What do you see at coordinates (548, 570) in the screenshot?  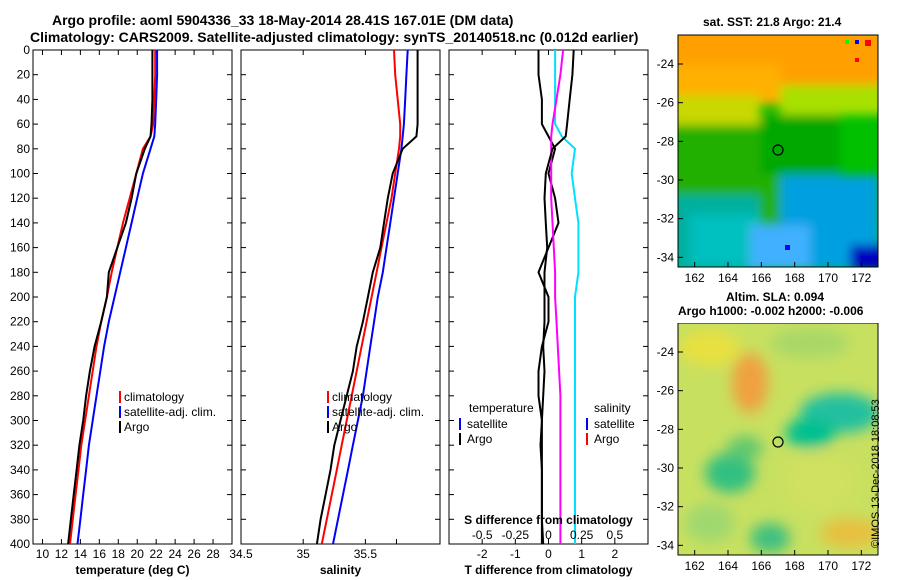 I see `x-axis-label: T difference from climatology` at bounding box center [548, 570].